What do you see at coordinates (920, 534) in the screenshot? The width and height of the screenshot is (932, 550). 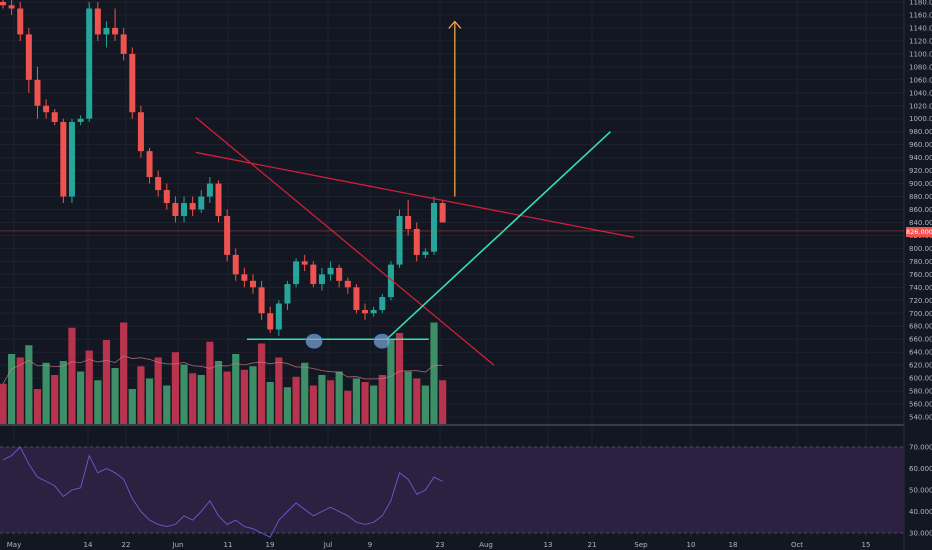 I see `rsi-tick-label: 30.0000` at bounding box center [920, 534].